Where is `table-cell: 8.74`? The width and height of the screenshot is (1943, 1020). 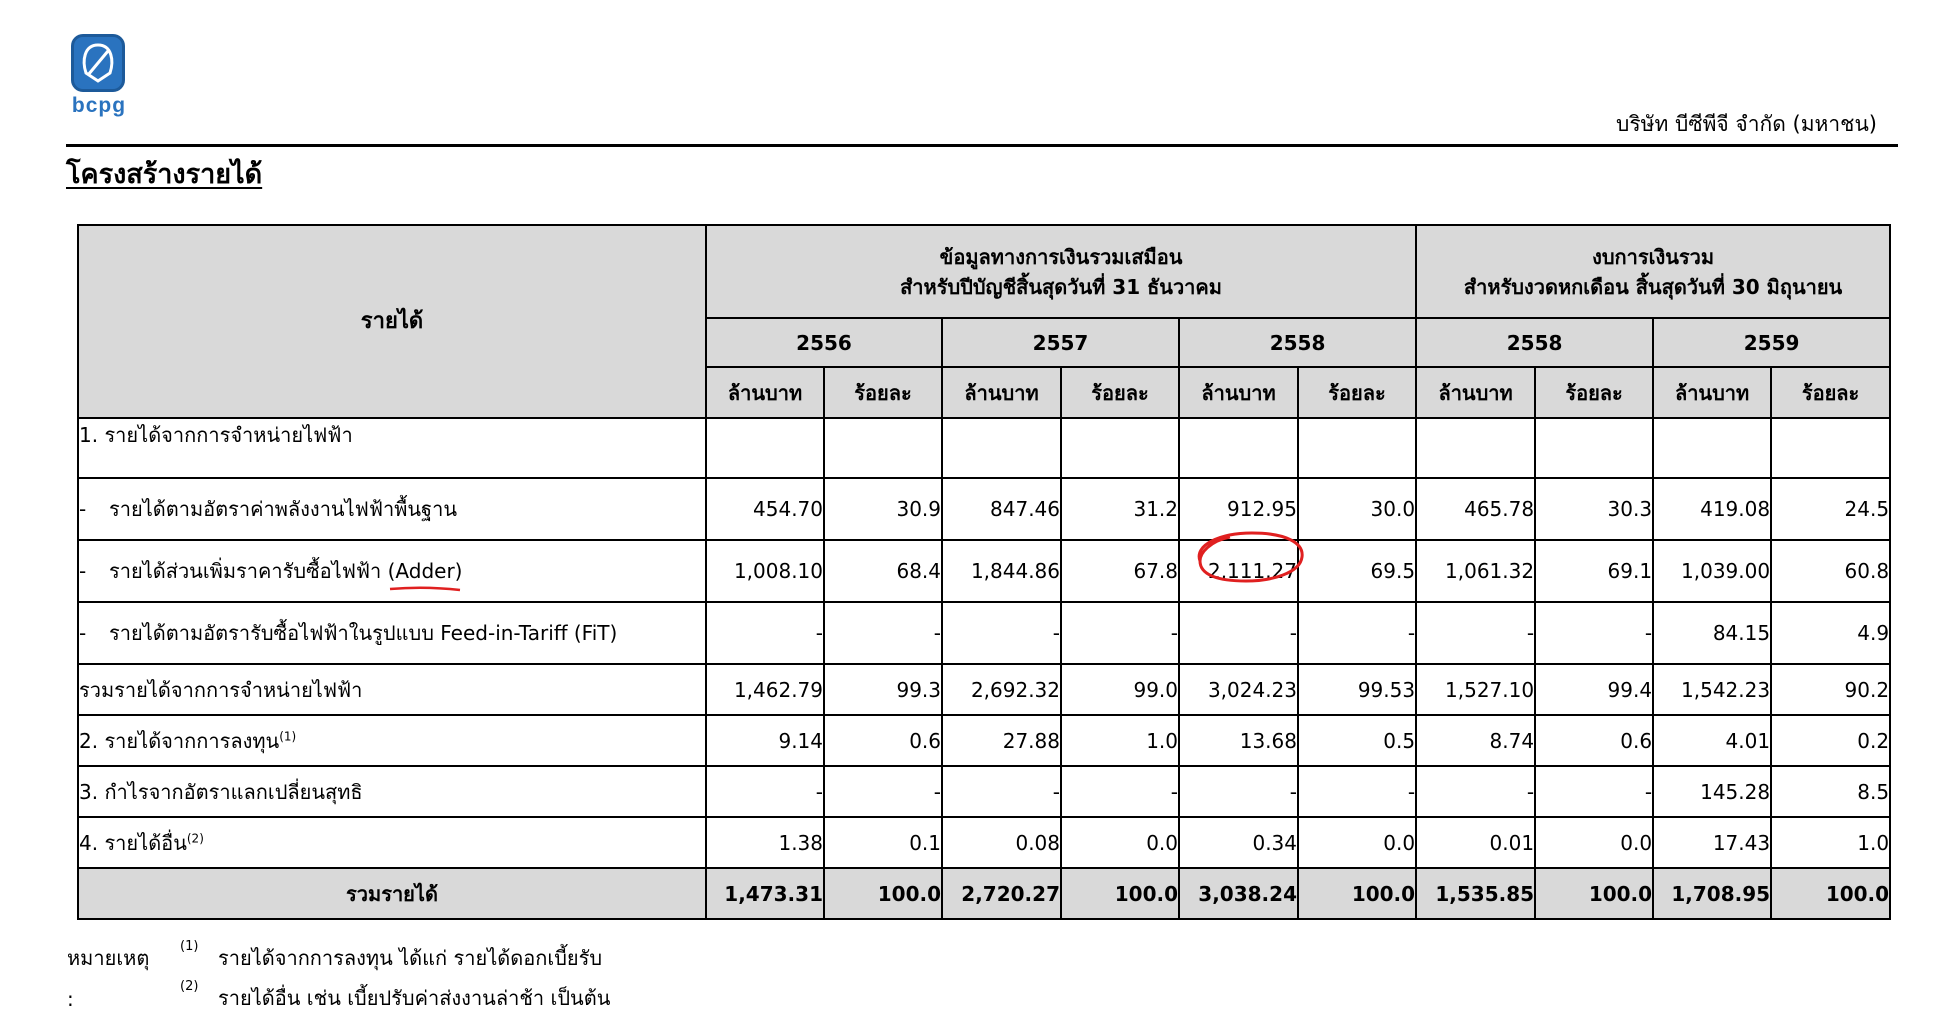
table-cell: 8.74 is located at coordinates (1476, 740).